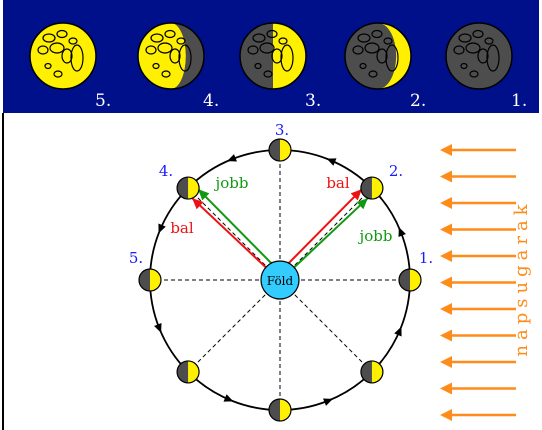 The width and height of the screenshot is (542, 430). I want to click on banner-phase-label: 1., so click(519, 101).